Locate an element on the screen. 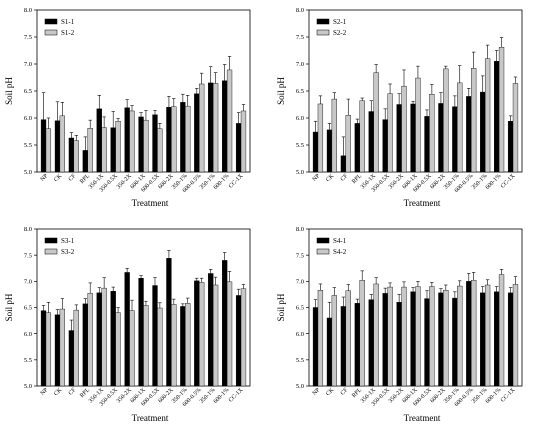 Image resolution: width=550 pixels, height=433 pixels. legend-label: S3-1 is located at coordinates (68, 241).